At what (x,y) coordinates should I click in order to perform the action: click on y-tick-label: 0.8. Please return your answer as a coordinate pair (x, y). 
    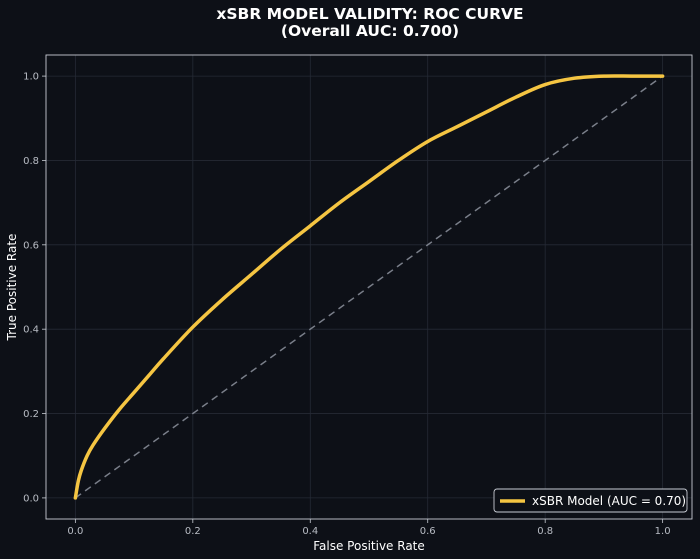
    Looking at the image, I should click on (31, 161).